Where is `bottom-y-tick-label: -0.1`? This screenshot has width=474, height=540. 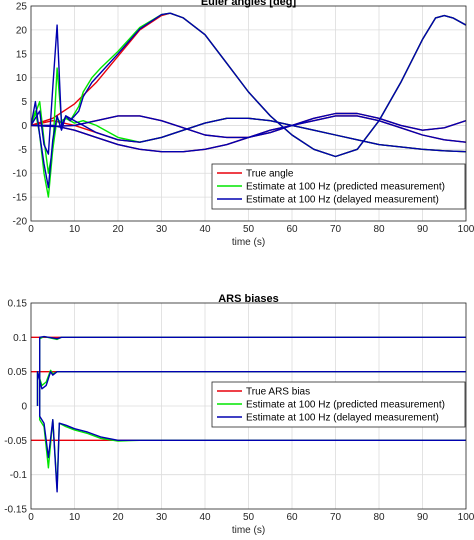
bottom-y-tick-label: -0.1 is located at coordinates (19, 475).